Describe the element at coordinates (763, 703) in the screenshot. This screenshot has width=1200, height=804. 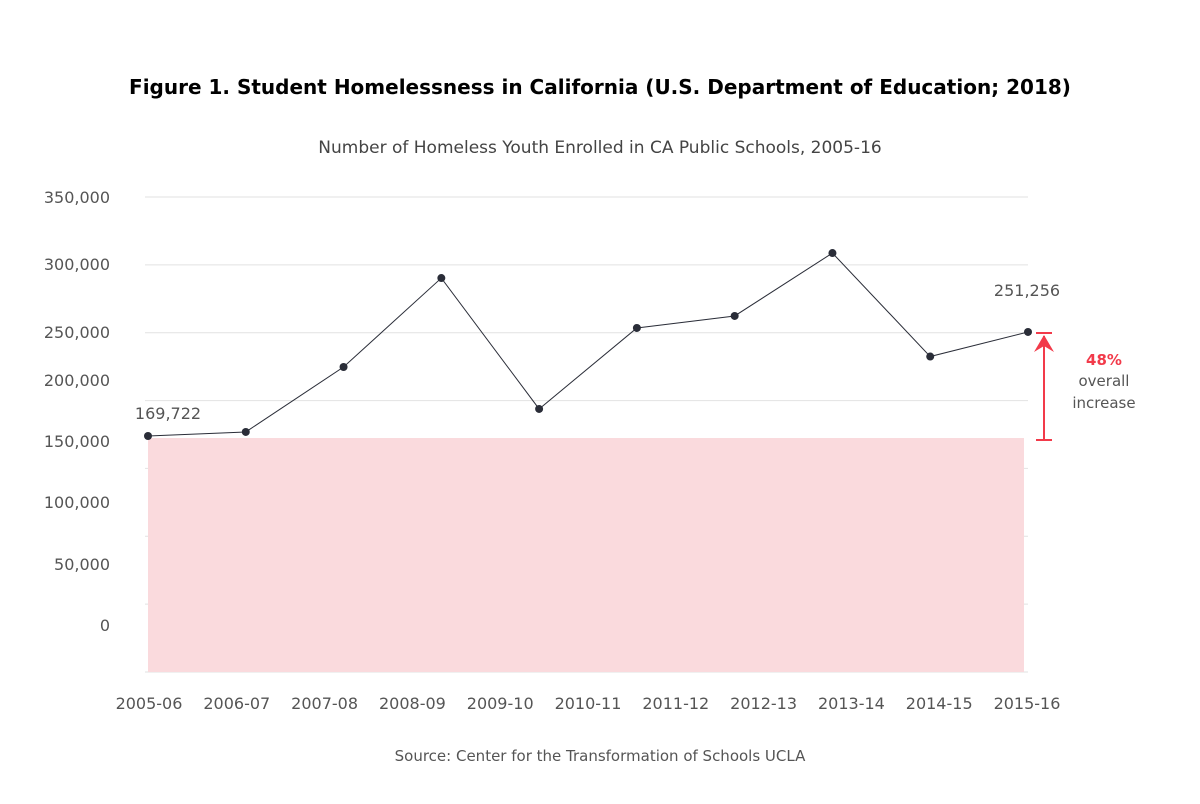
I see `x-tick-label: 2012-13` at that location.